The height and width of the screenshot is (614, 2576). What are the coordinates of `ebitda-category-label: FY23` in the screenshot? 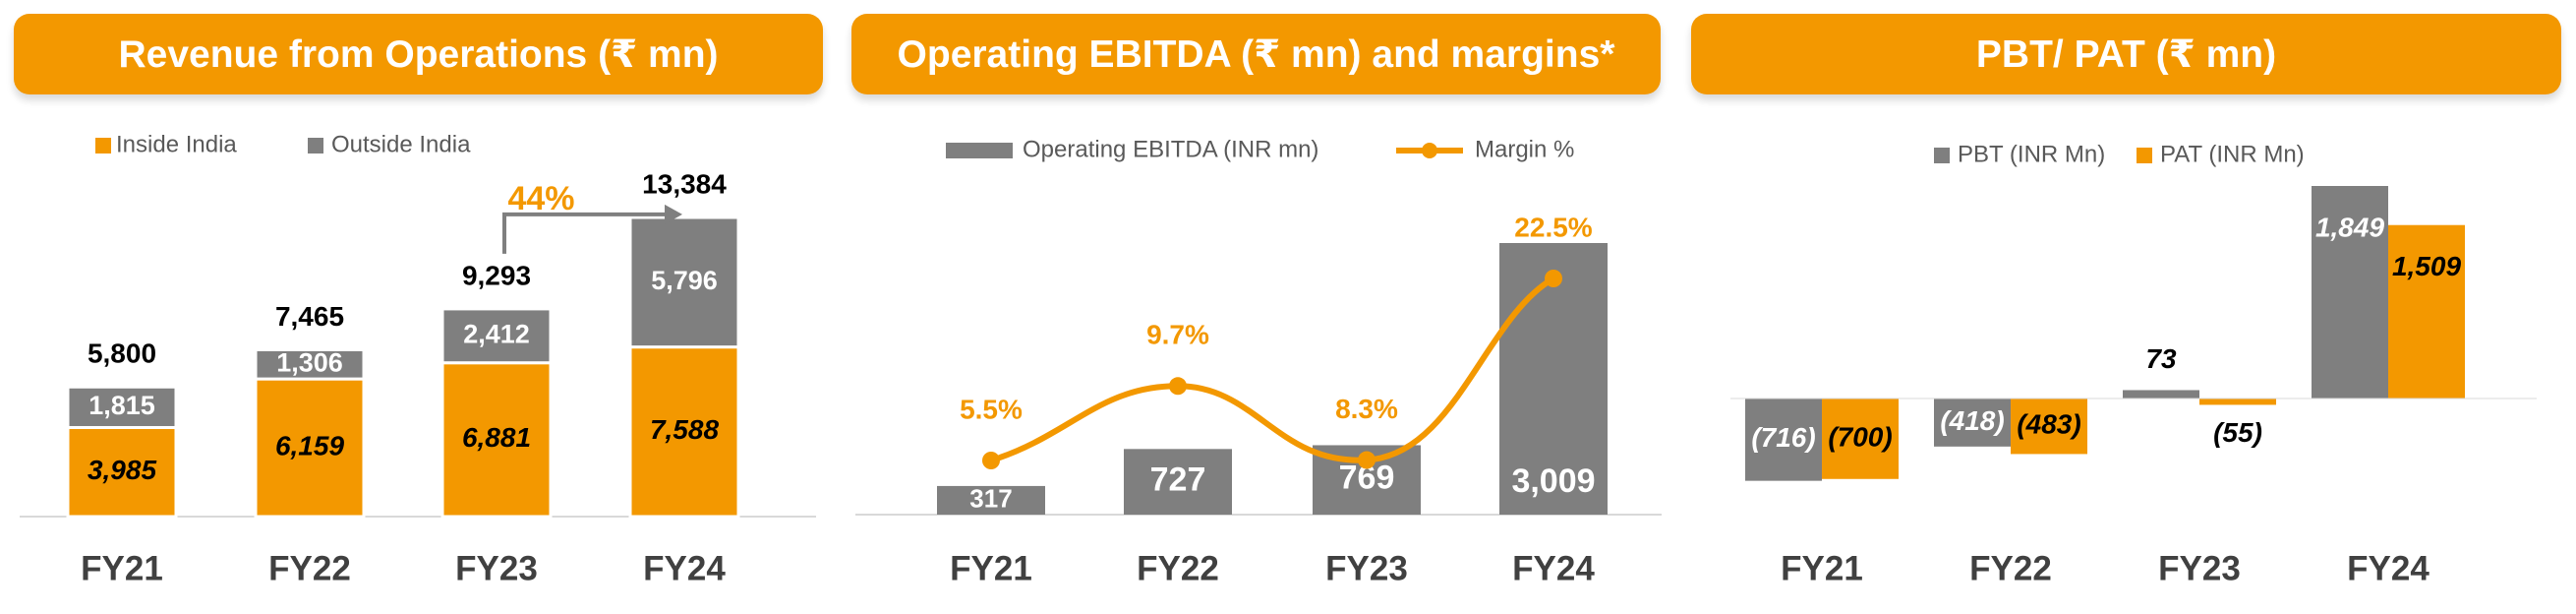 It's located at (1366, 568).